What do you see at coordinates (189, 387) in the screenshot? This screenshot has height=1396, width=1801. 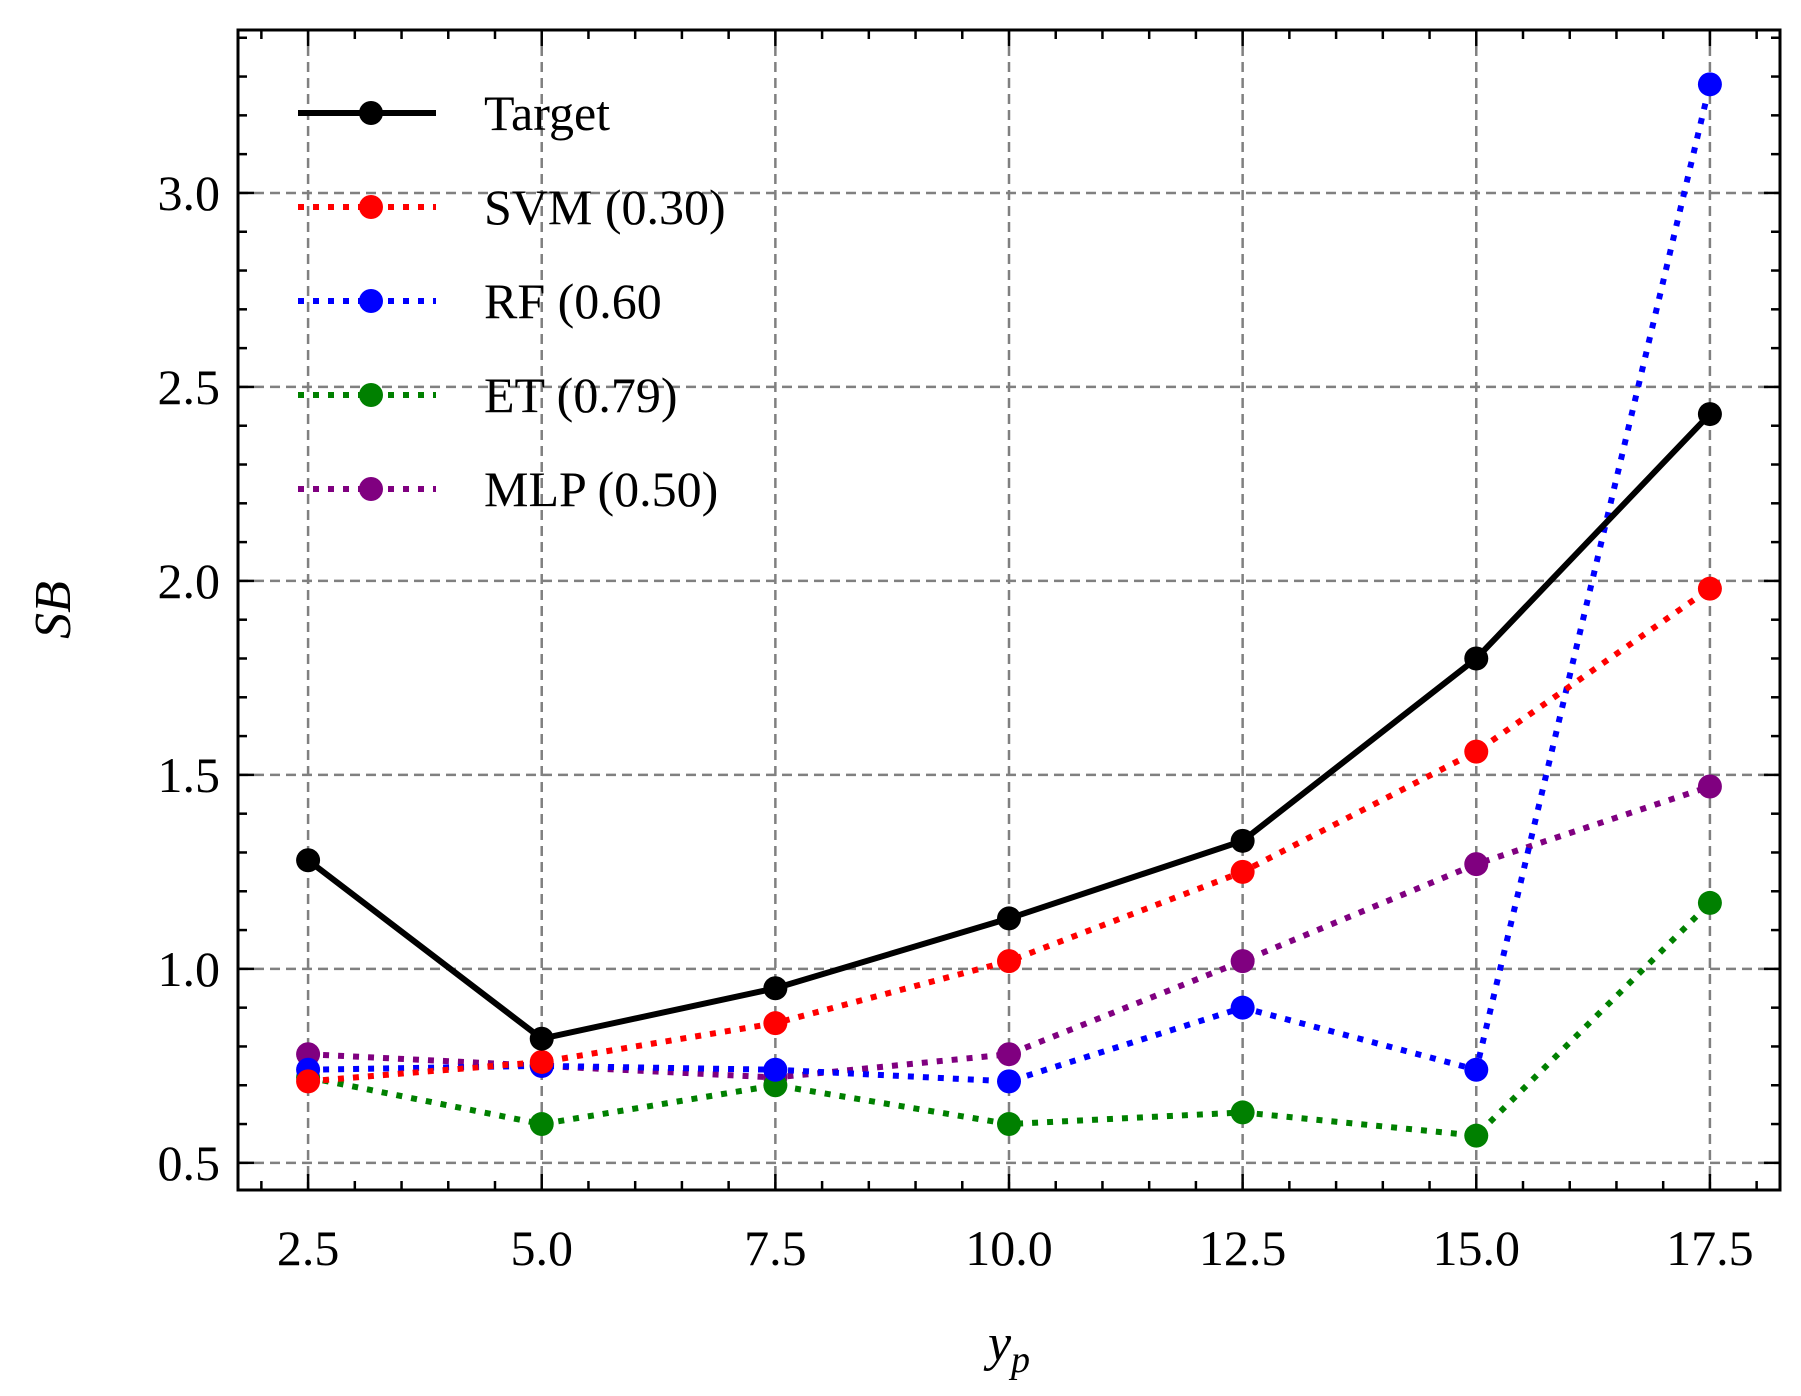 I see `y-tick-label: 2.5` at bounding box center [189, 387].